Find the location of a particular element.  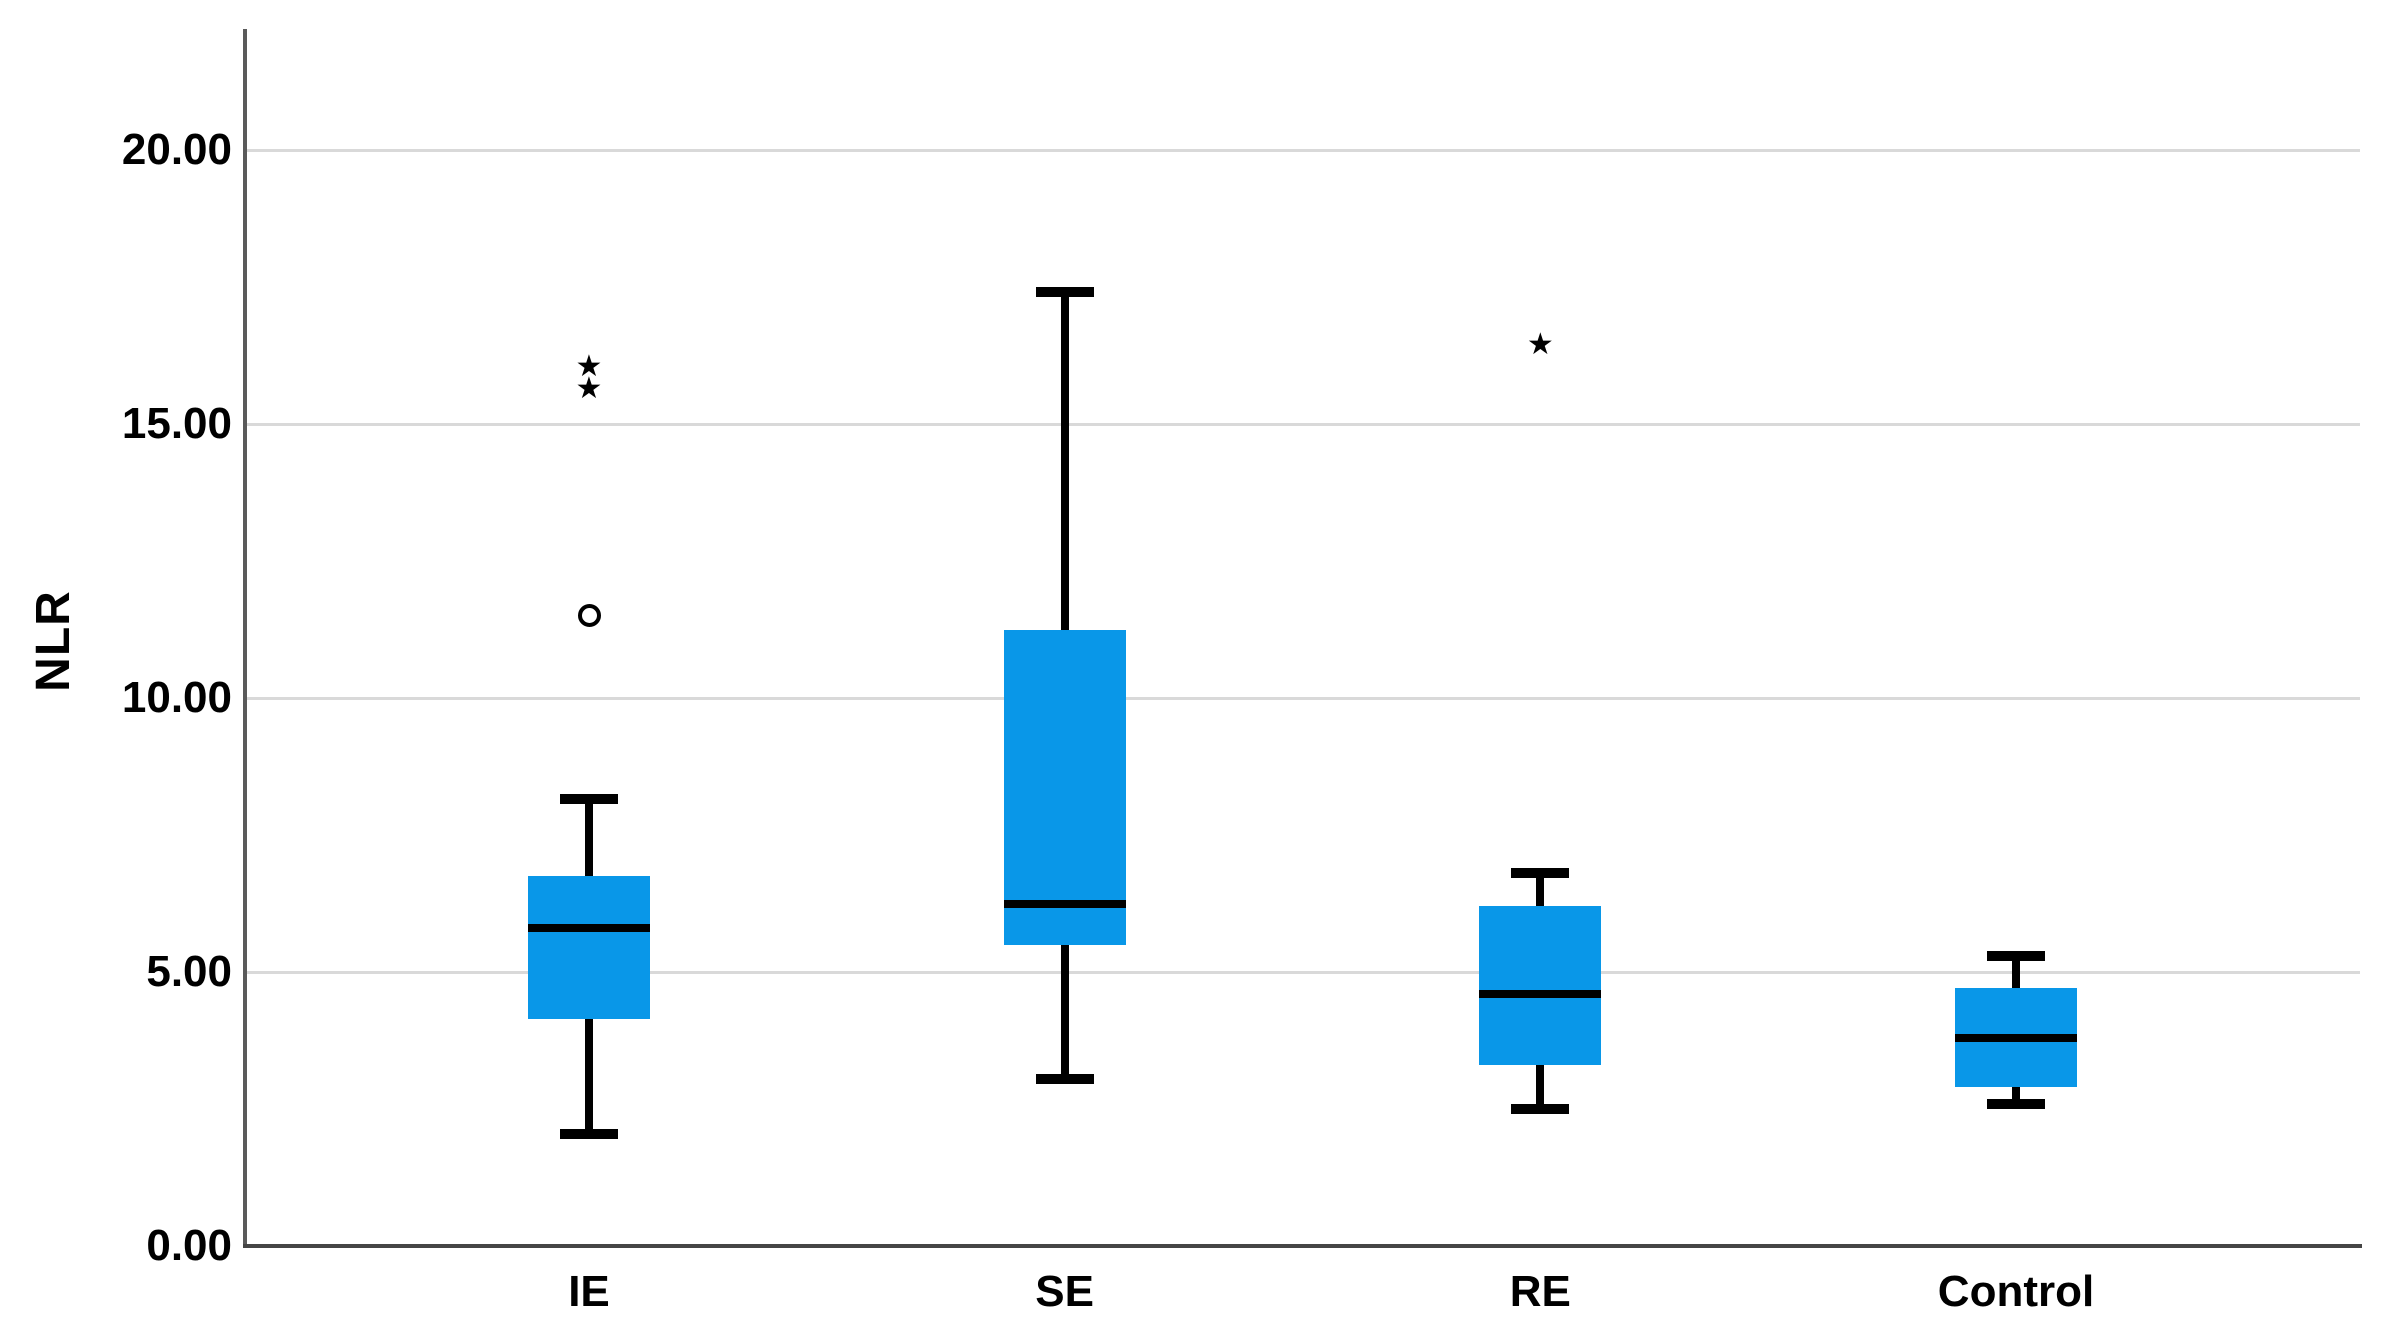

x-category-label: SE is located at coordinates (1064, 1291).